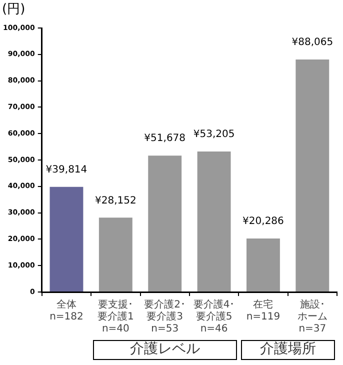  What do you see at coordinates (165, 316) in the screenshot?
I see `x-tick-label: 要介護2･要介護3 n=53` at bounding box center [165, 316].